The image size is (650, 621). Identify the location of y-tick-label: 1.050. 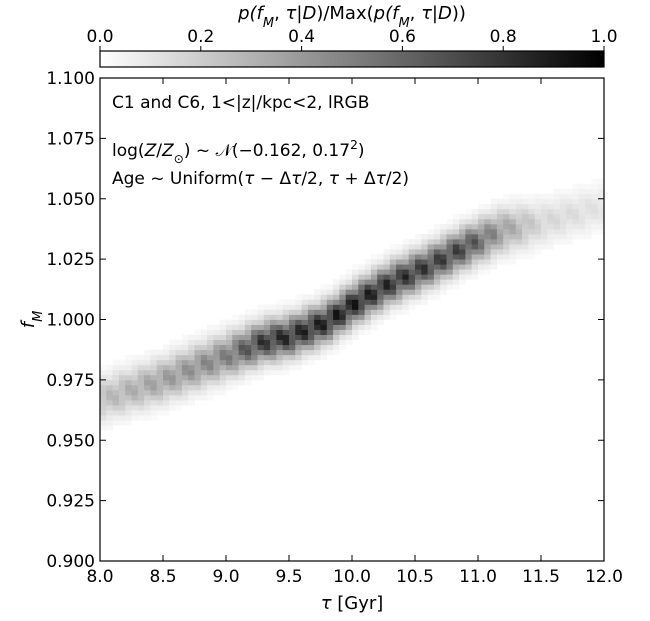
(70, 200).